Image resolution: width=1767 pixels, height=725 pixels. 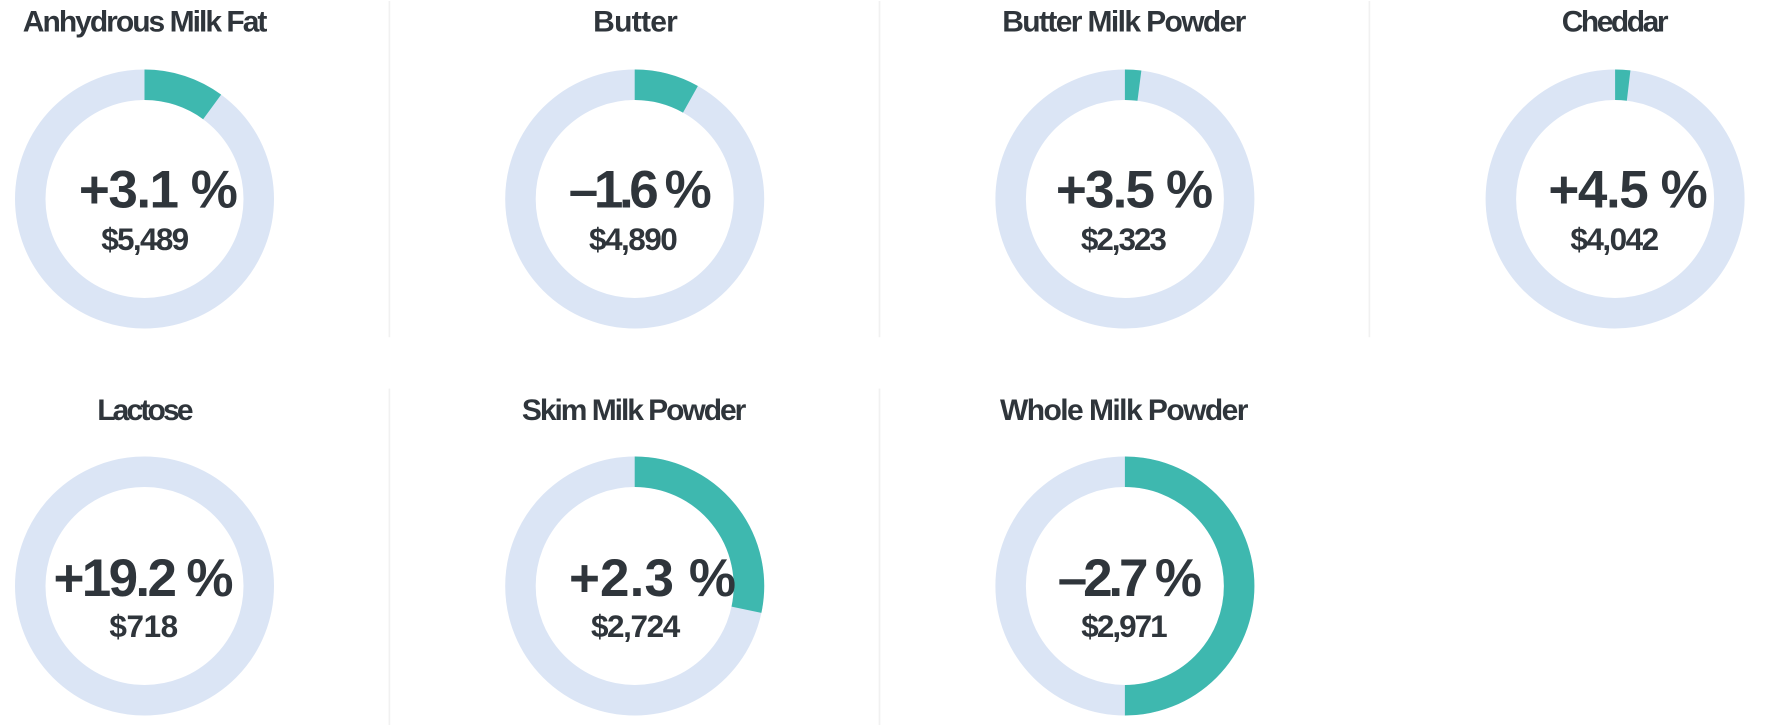 What do you see at coordinates (652, 578) in the screenshot?
I see `svg-text: +2.3 %` at bounding box center [652, 578].